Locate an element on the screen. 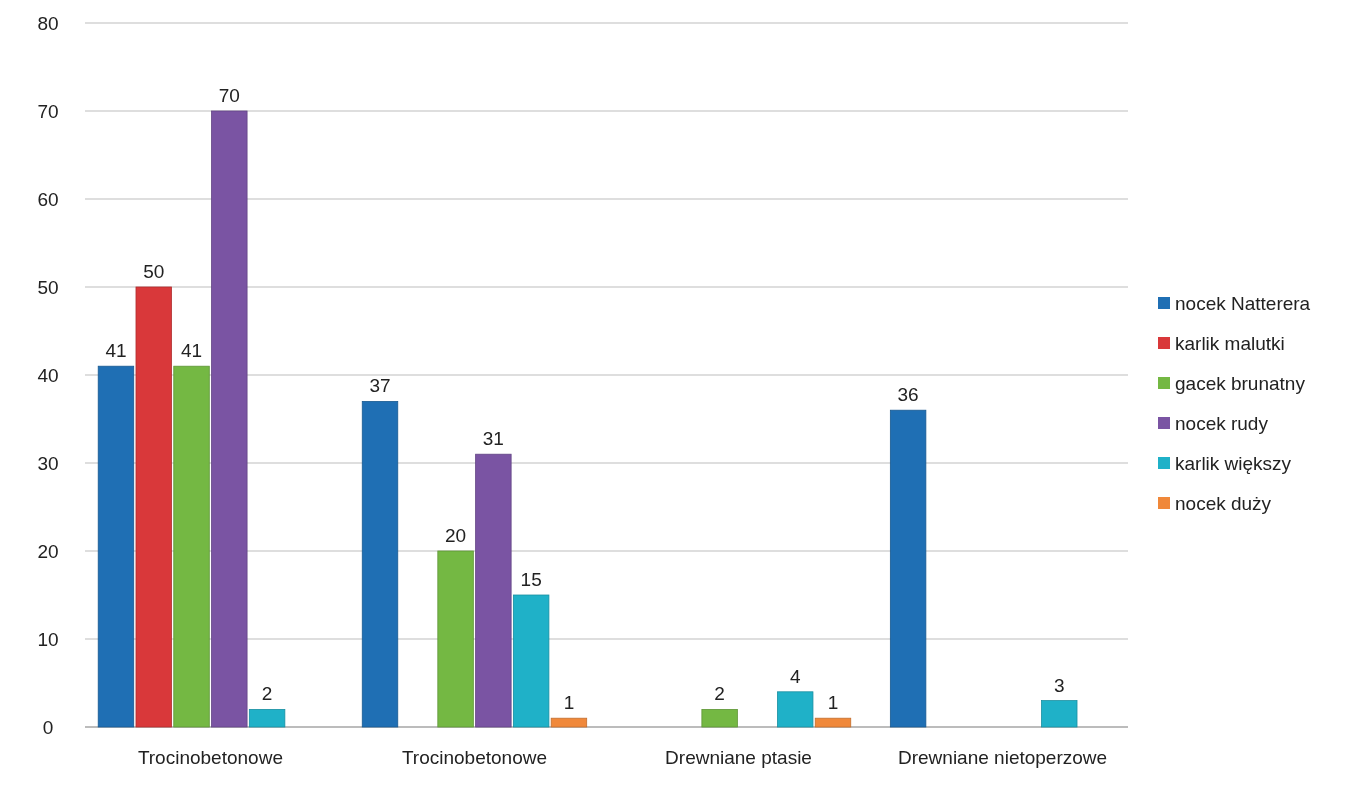  y-tick-label: 20 is located at coordinates (48, 551).